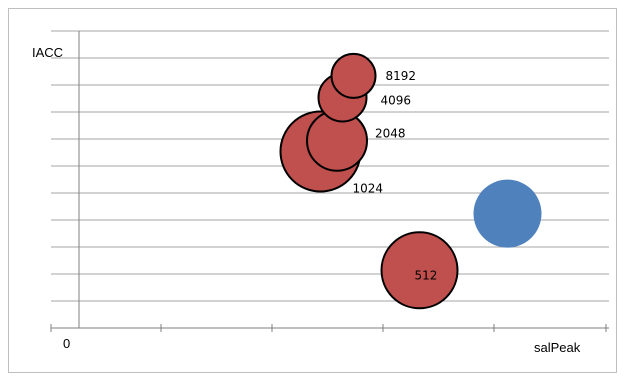 The image size is (625, 381). What do you see at coordinates (396, 101) in the screenshot?
I see `data-label: 4096` at bounding box center [396, 101].